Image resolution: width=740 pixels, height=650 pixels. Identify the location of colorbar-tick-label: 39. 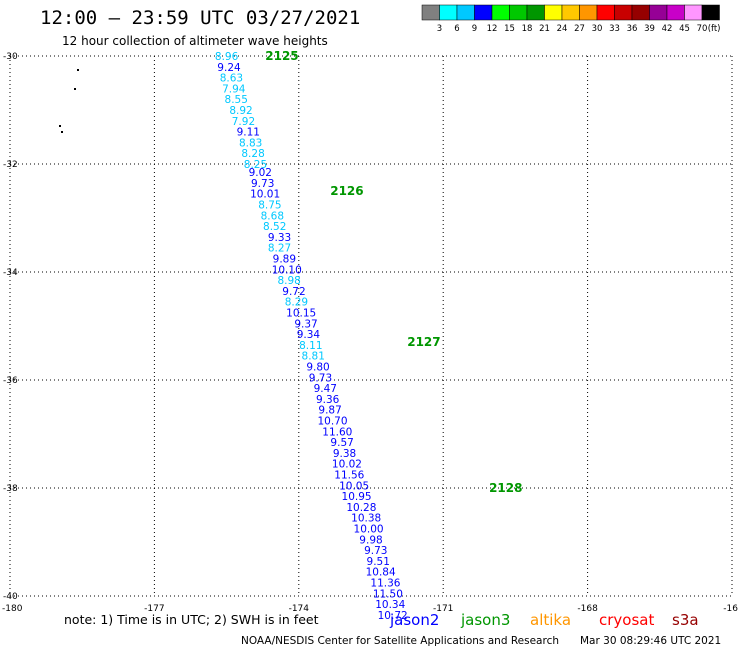
(649, 29).